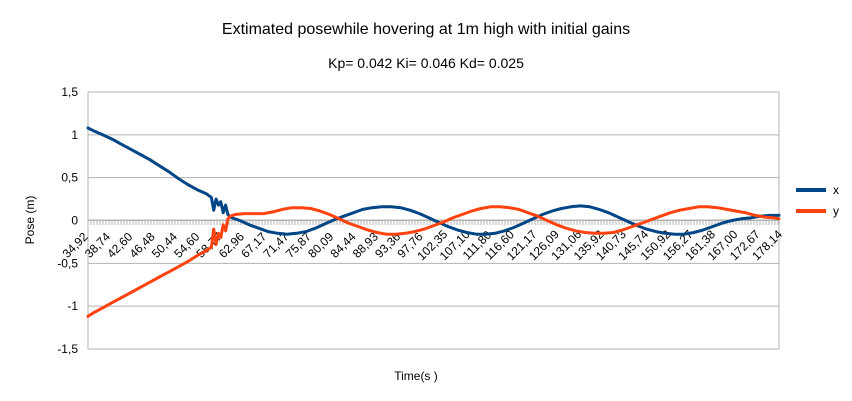 Image resolution: width=852 pixels, height=401 pixels. What do you see at coordinates (416, 376) in the screenshot?
I see `x-axis-title: Time(s )` at bounding box center [416, 376].